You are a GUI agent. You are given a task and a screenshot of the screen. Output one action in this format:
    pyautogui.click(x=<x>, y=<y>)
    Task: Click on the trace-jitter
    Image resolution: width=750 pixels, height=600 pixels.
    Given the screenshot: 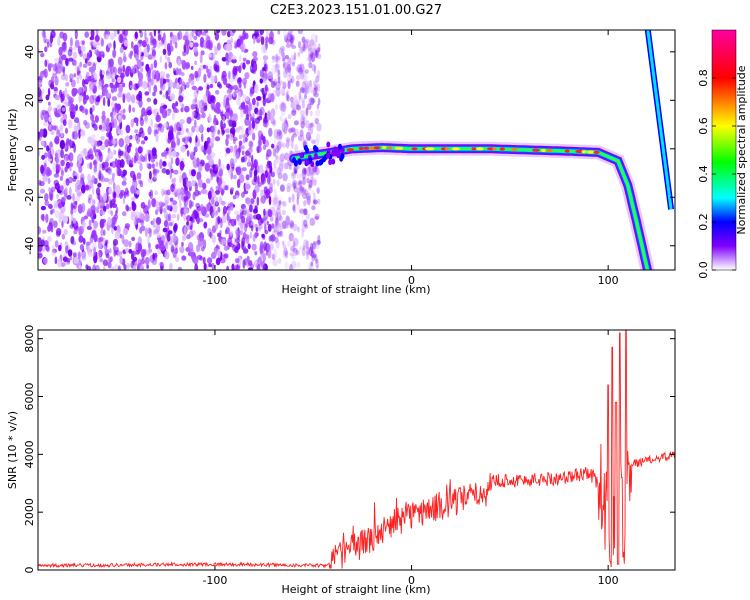 What is the action you would take?
    pyautogui.click(x=317, y=163)
    